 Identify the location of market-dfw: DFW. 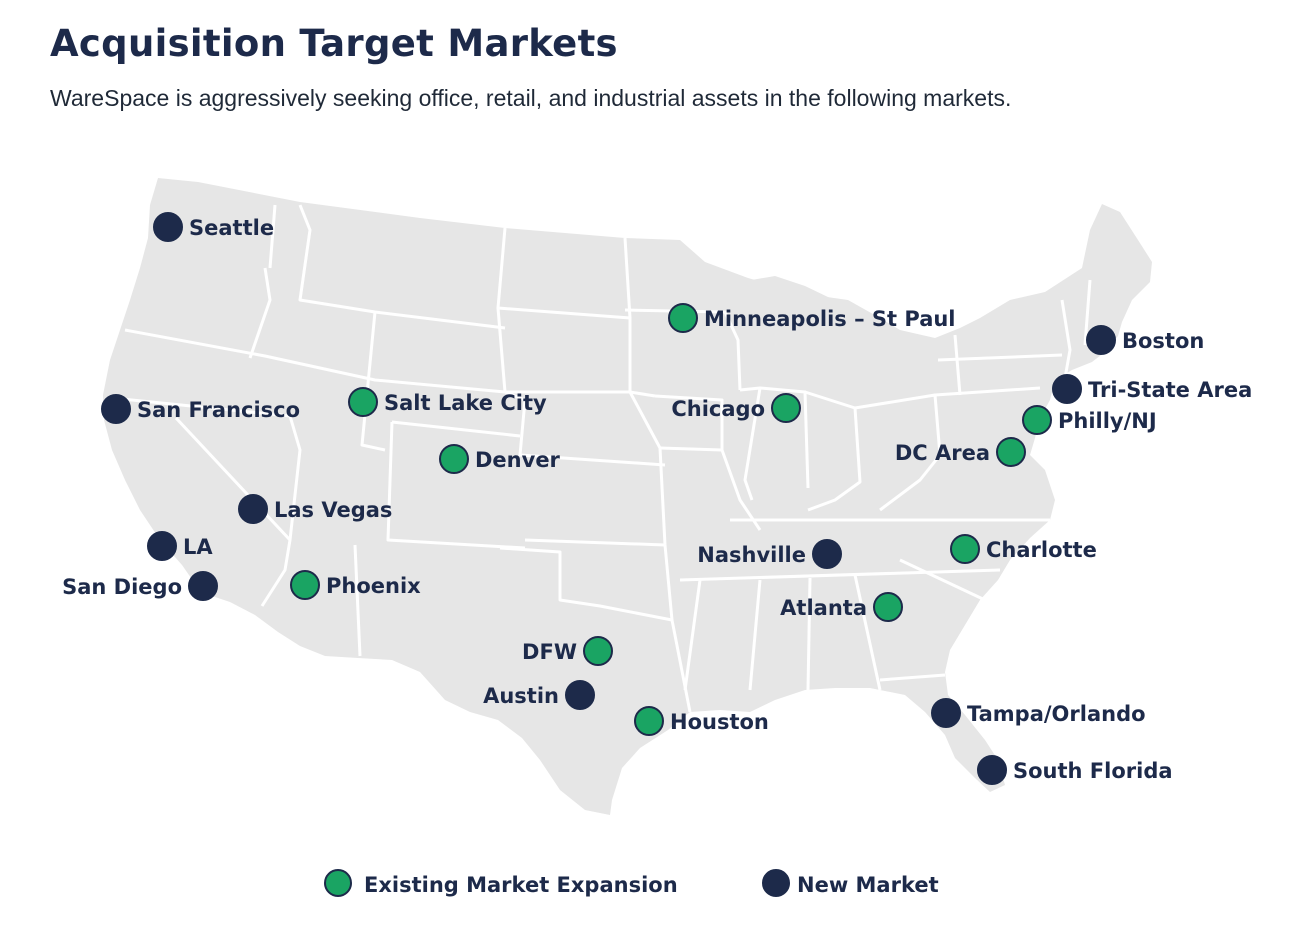
(567, 651).